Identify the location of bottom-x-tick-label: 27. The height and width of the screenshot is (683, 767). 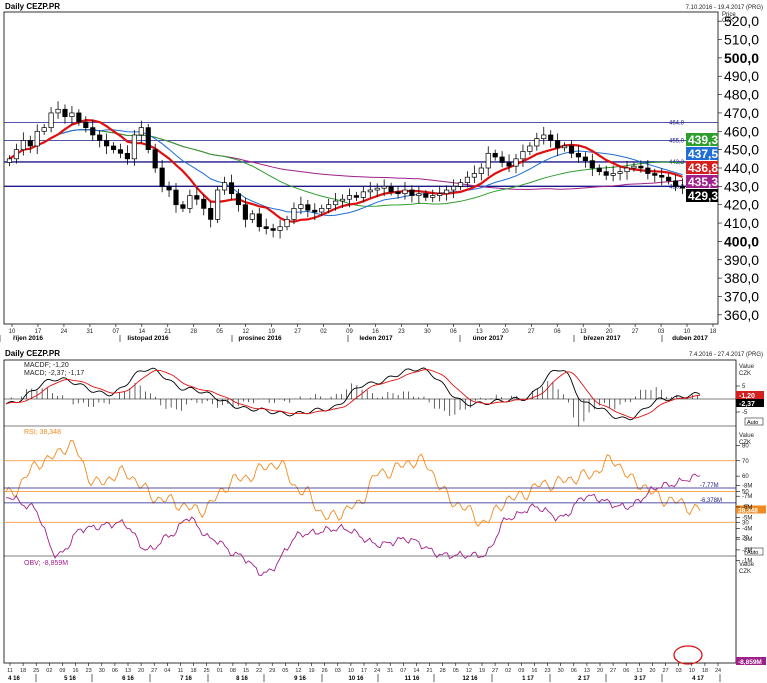
(665, 671).